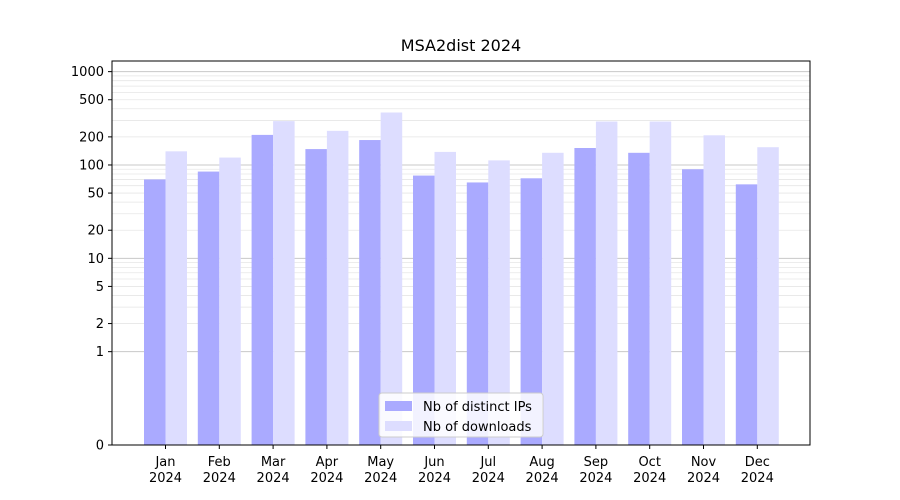  I want to click on x-tick-label: Jun 2024, so click(434, 470).